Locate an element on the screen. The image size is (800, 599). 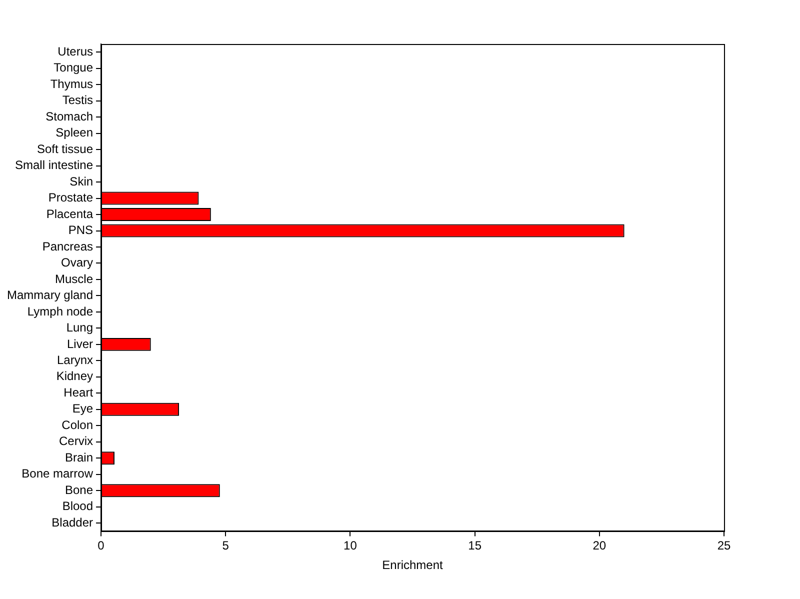
y-tick-label: Ovary is located at coordinates (77, 263).